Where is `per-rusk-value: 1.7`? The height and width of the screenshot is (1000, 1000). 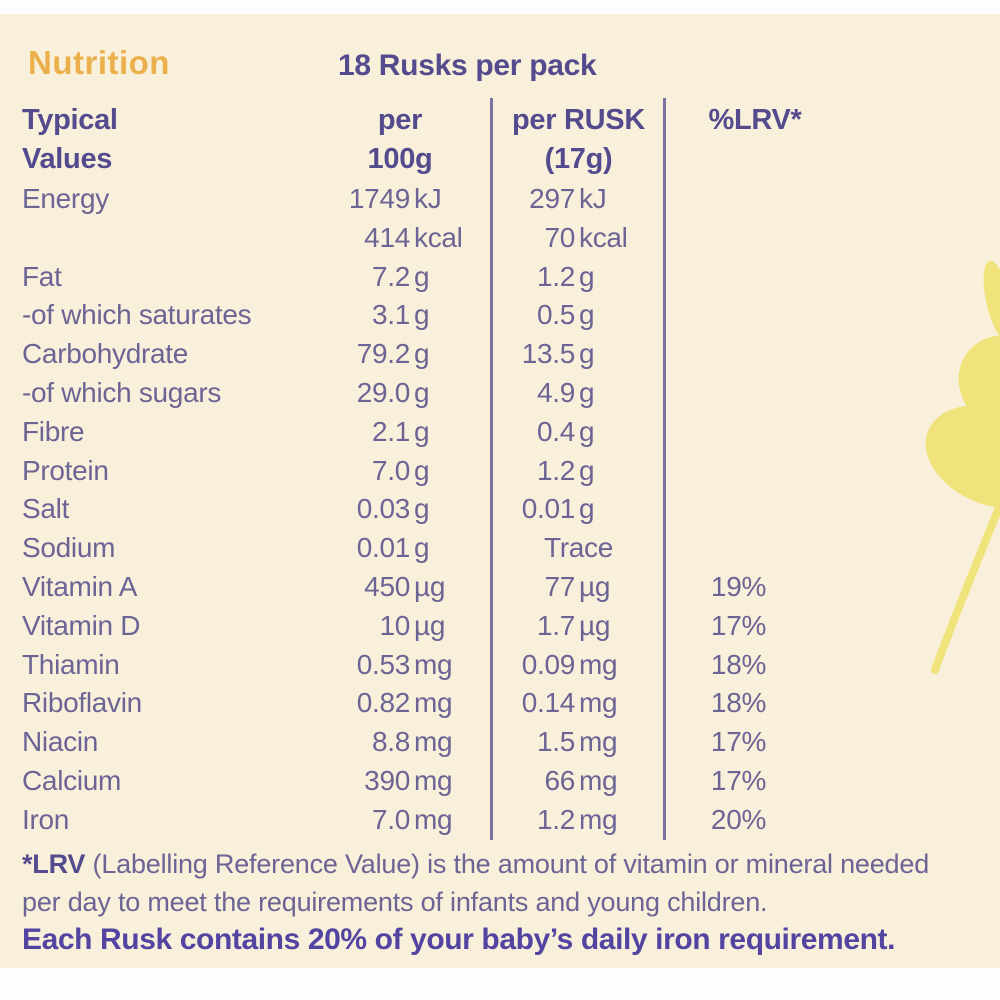 per-rusk-value: 1.7 is located at coordinates (555, 625).